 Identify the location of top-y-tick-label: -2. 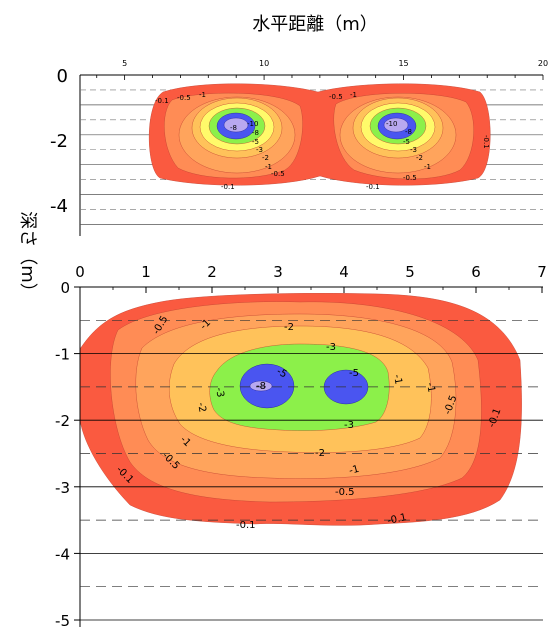
(59, 141).